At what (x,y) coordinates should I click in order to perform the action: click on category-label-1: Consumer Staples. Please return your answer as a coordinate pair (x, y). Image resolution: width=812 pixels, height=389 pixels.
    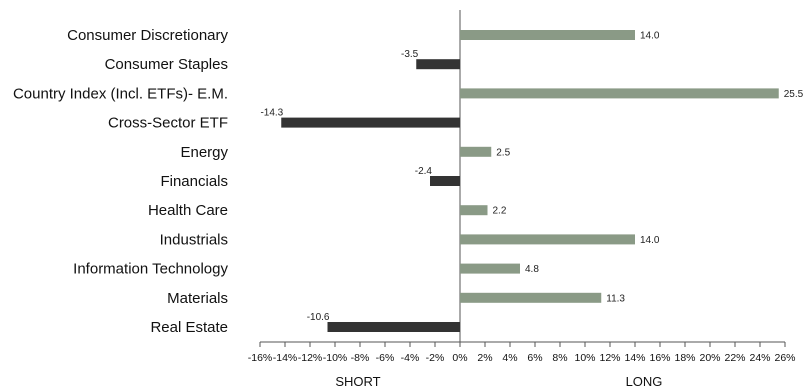
    Looking at the image, I should click on (166, 64).